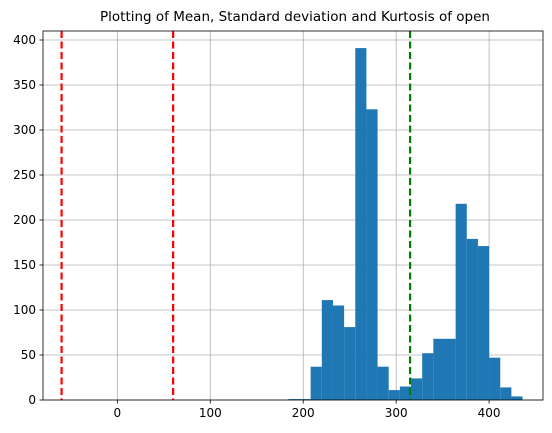  Describe the element at coordinates (489, 413) in the screenshot. I see `x-tick-label: 400` at that location.